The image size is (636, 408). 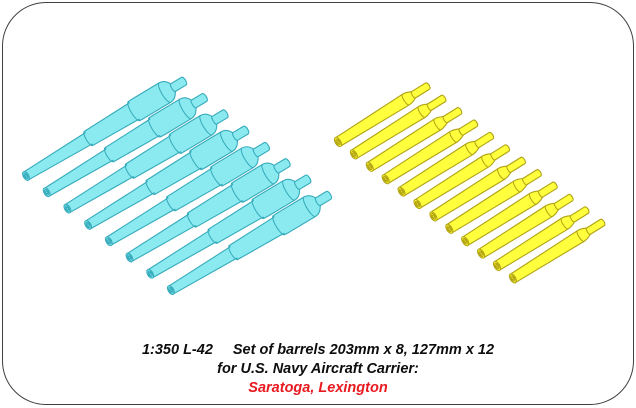 I want to click on ship-names: Saratoga, Lexington, so click(x=318, y=387).